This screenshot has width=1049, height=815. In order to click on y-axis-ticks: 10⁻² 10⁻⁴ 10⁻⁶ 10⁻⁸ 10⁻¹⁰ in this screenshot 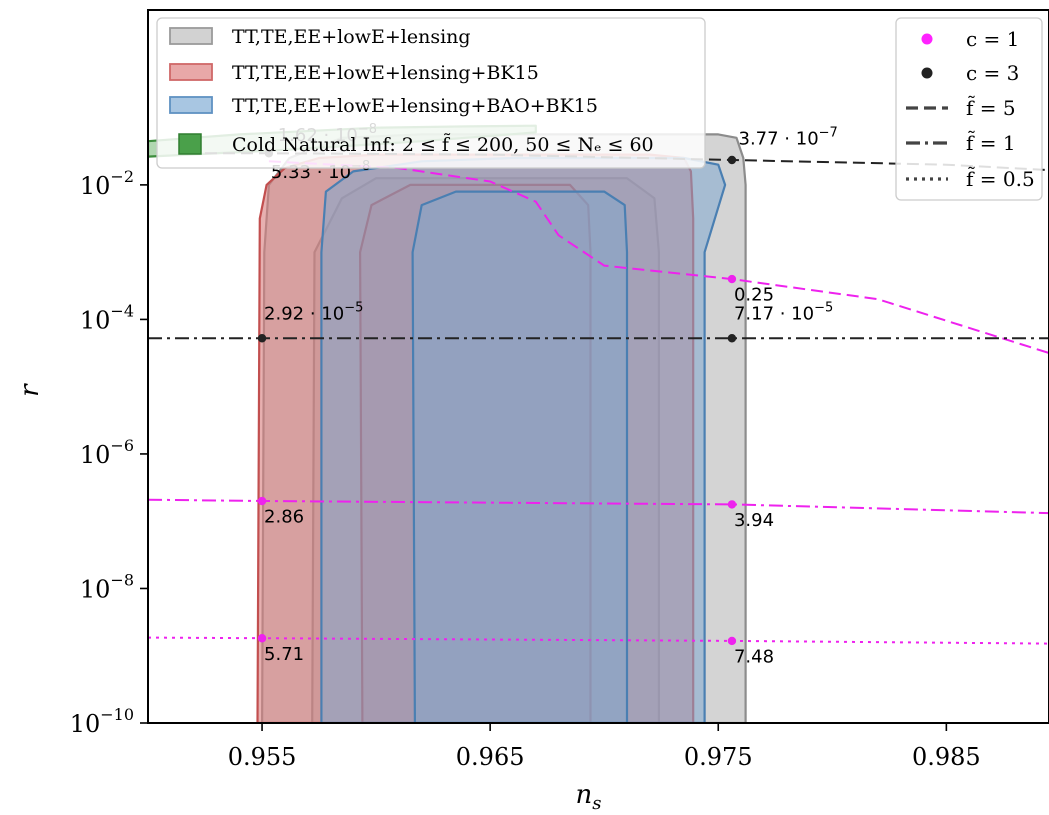, I will do `click(109, 452)`.